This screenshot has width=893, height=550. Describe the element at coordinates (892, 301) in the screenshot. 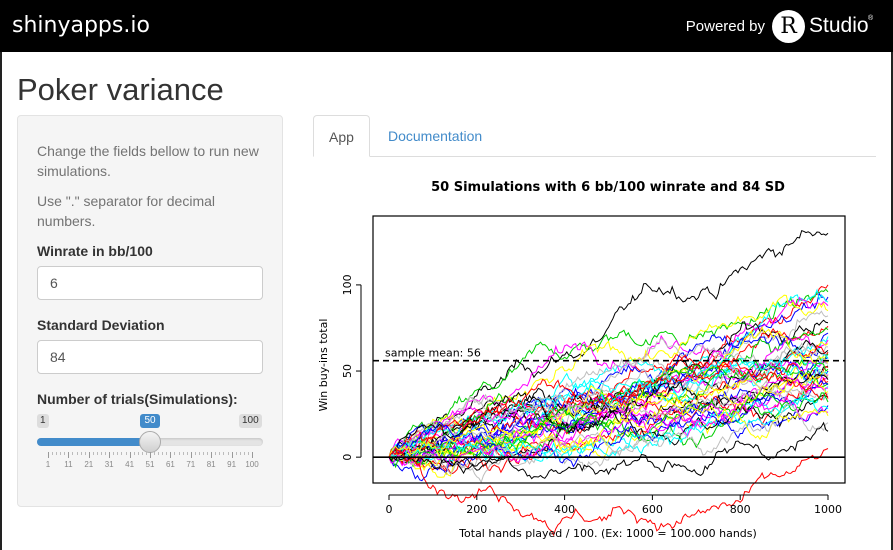

I see `frame-border-right` at that location.